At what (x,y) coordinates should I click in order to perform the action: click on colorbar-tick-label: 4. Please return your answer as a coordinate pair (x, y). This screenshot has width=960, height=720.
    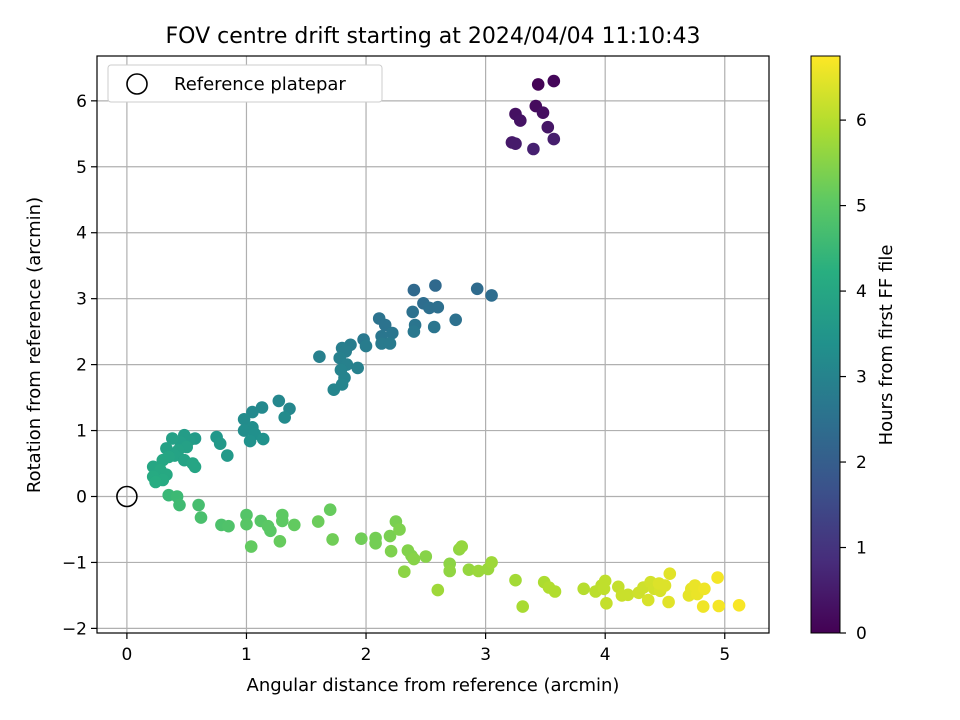
    Looking at the image, I should click on (861, 292).